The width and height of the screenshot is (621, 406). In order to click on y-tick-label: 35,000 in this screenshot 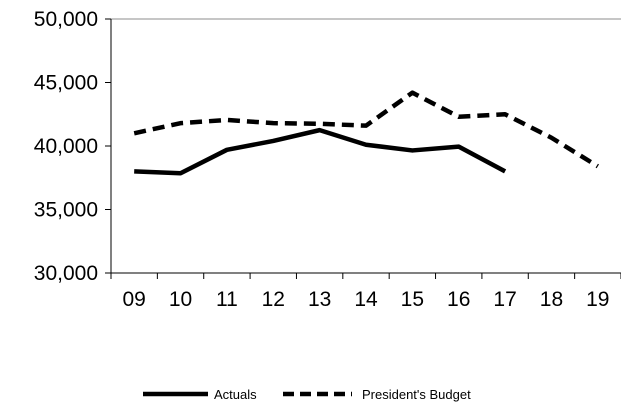, I will do `click(66, 210)`.